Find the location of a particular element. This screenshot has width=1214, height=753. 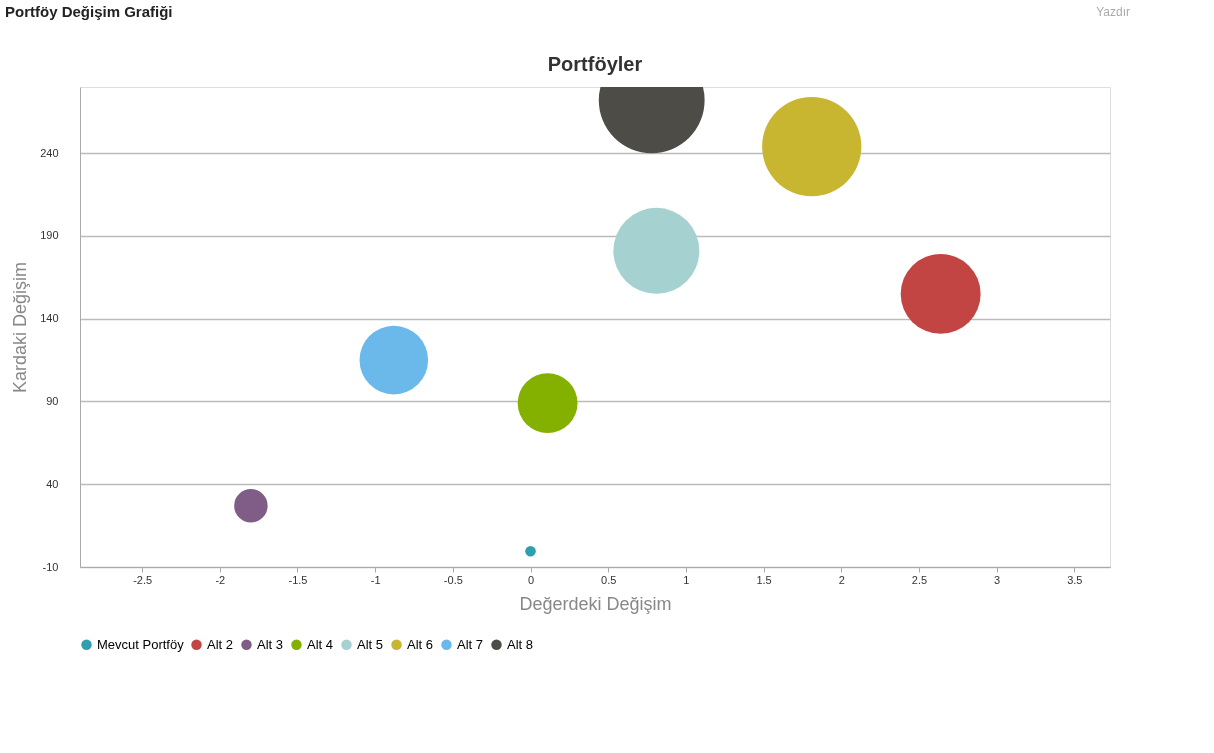

x-tick-label: 3.5 is located at coordinates (1075, 579).